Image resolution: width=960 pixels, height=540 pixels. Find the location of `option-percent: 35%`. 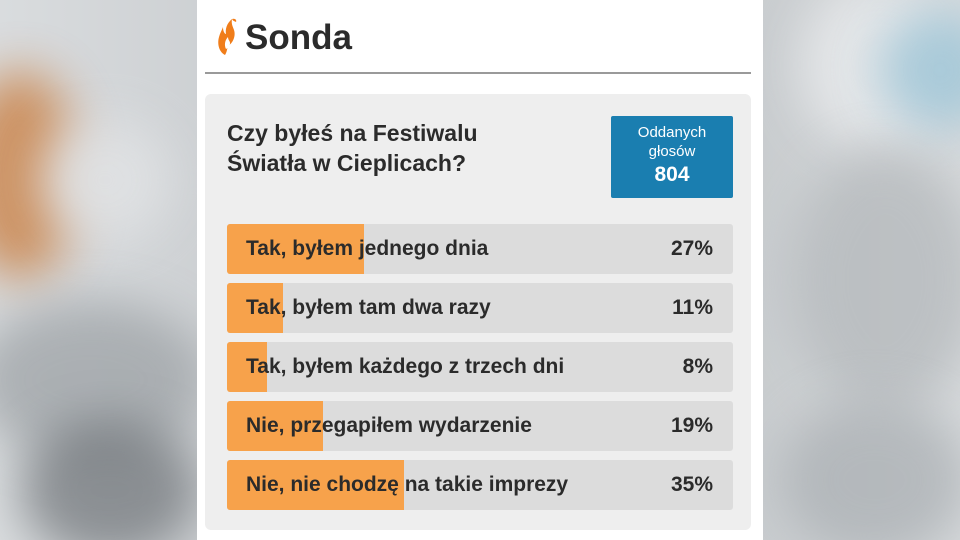

option-percent: 35% is located at coordinates (691, 484).